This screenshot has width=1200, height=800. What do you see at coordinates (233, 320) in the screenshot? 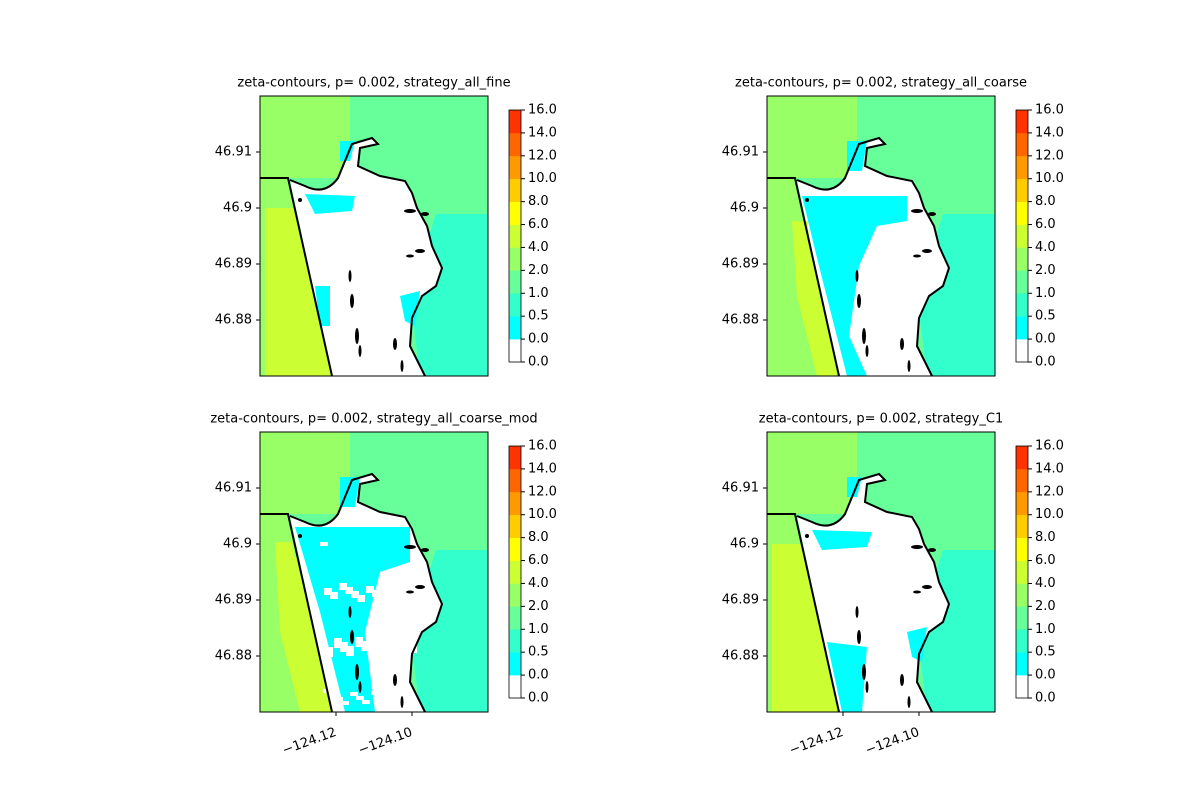
I see `y-tick-label: 46.88` at bounding box center [233, 320].